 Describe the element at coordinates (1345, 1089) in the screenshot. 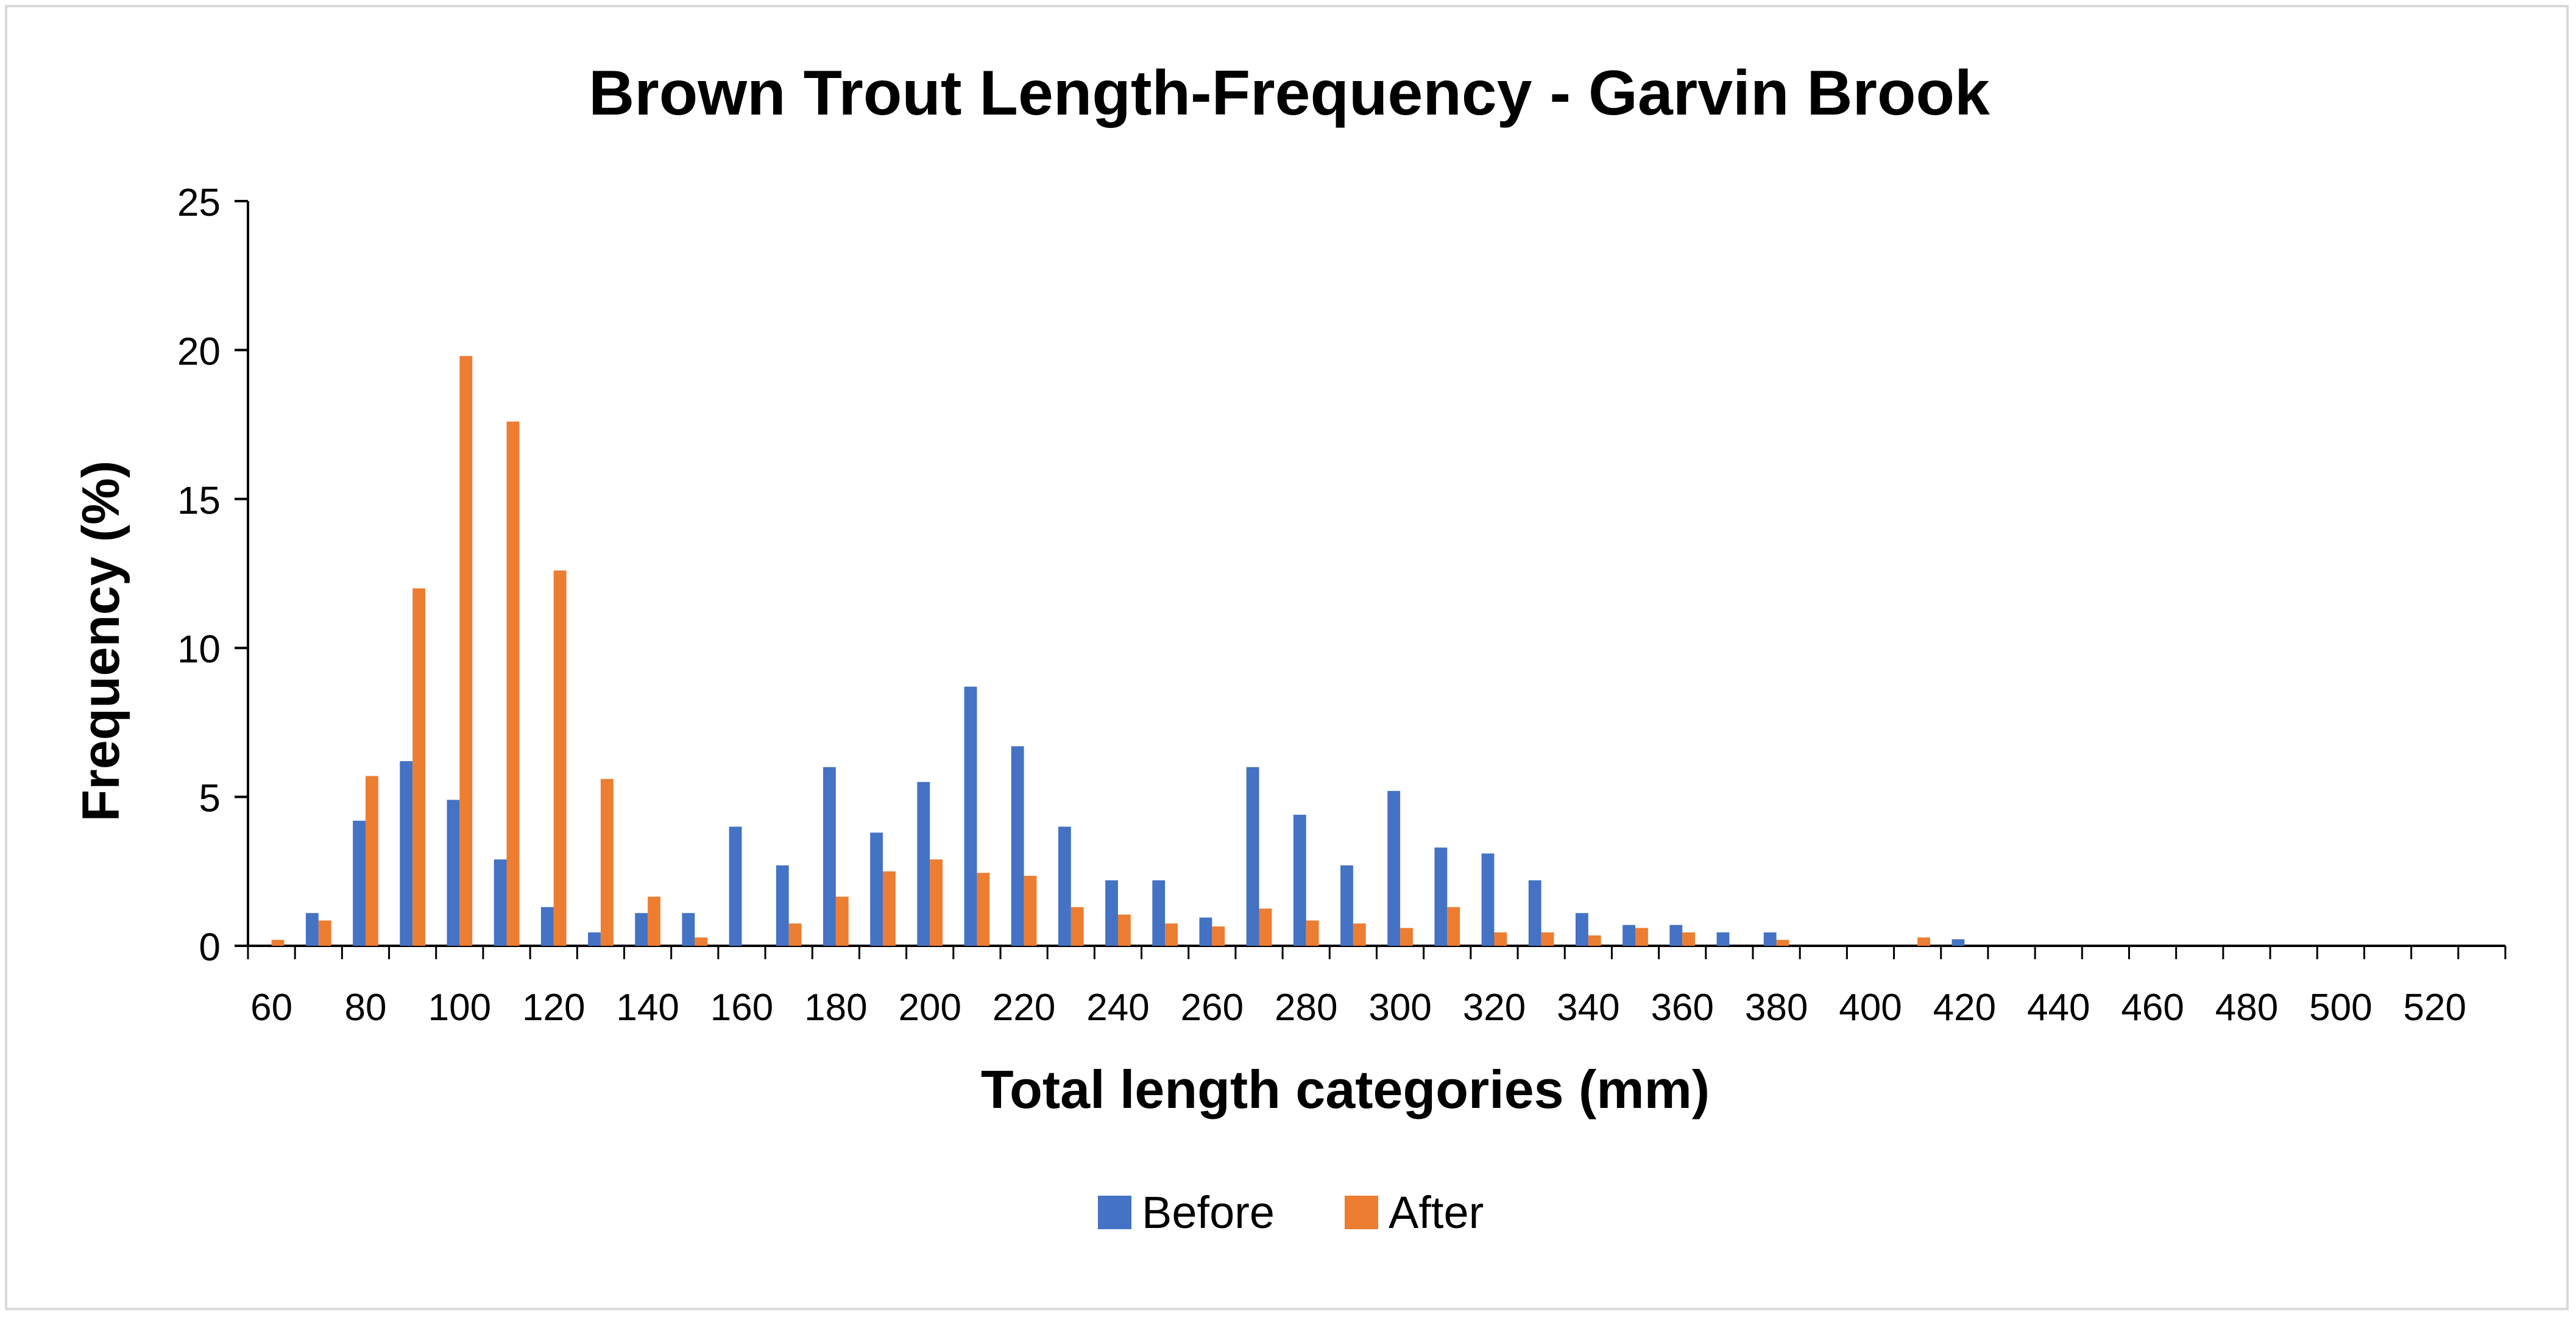

I see `x-axis-label: Total length categories (mm)` at that location.